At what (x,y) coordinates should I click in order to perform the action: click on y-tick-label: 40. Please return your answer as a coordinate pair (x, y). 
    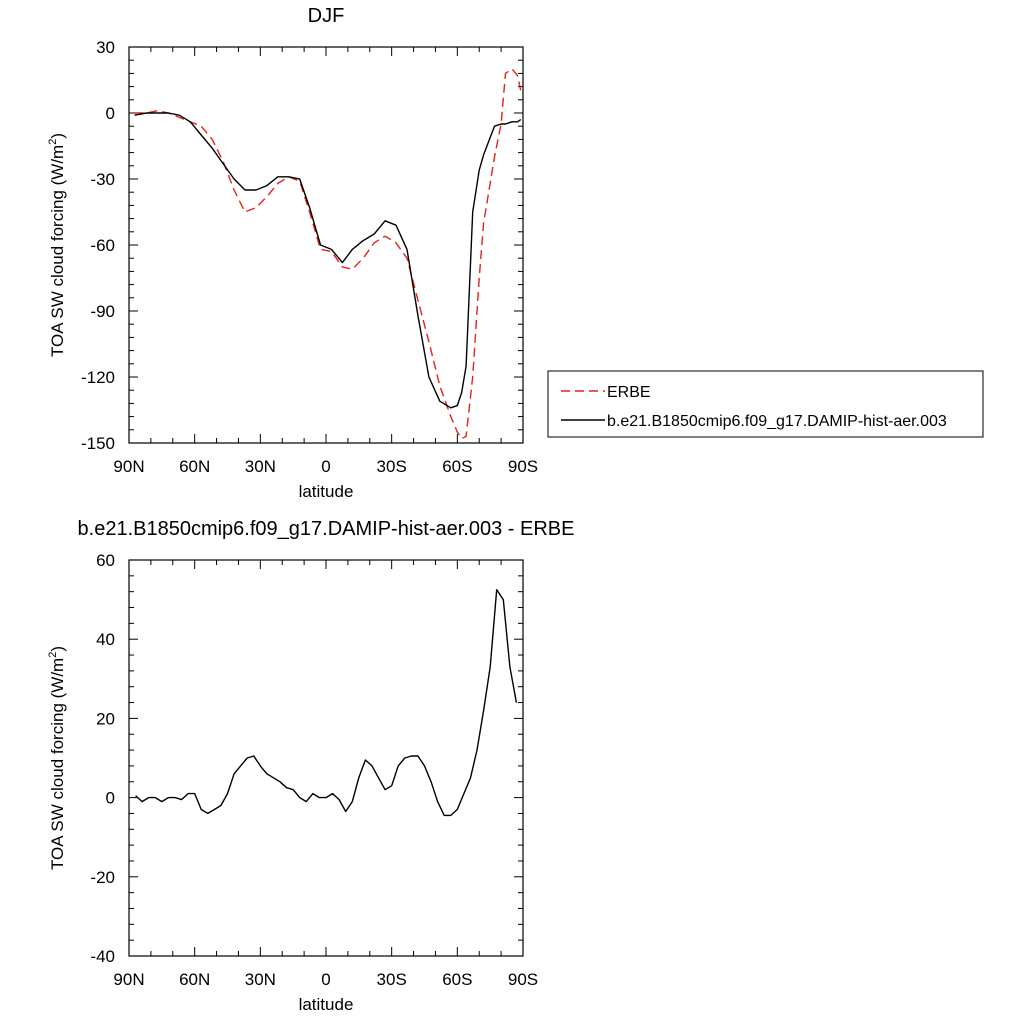
    Looking at the image, I should click on (105, 639).